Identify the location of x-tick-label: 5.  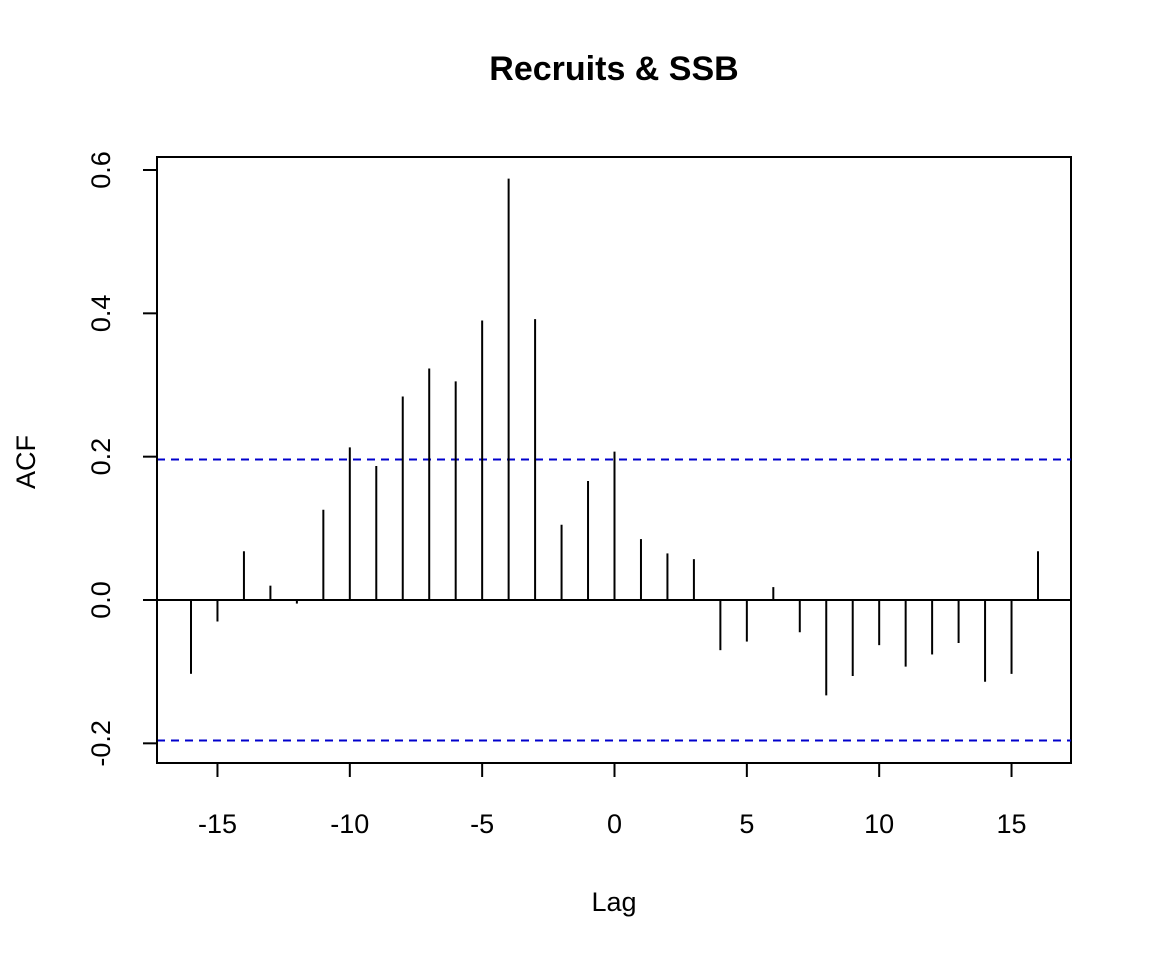
(746, 824).